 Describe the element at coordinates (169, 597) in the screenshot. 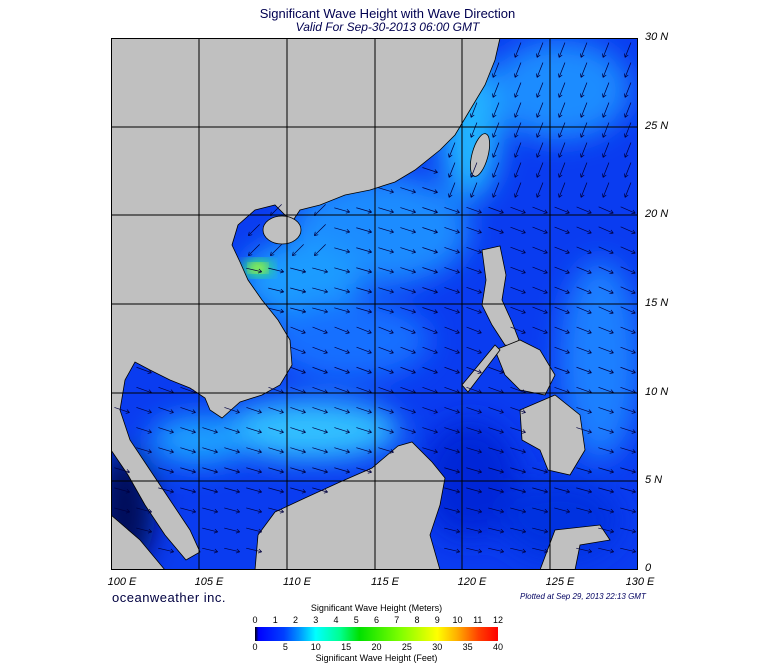

I see `brand-logo: oceanweather inc.` at that location.